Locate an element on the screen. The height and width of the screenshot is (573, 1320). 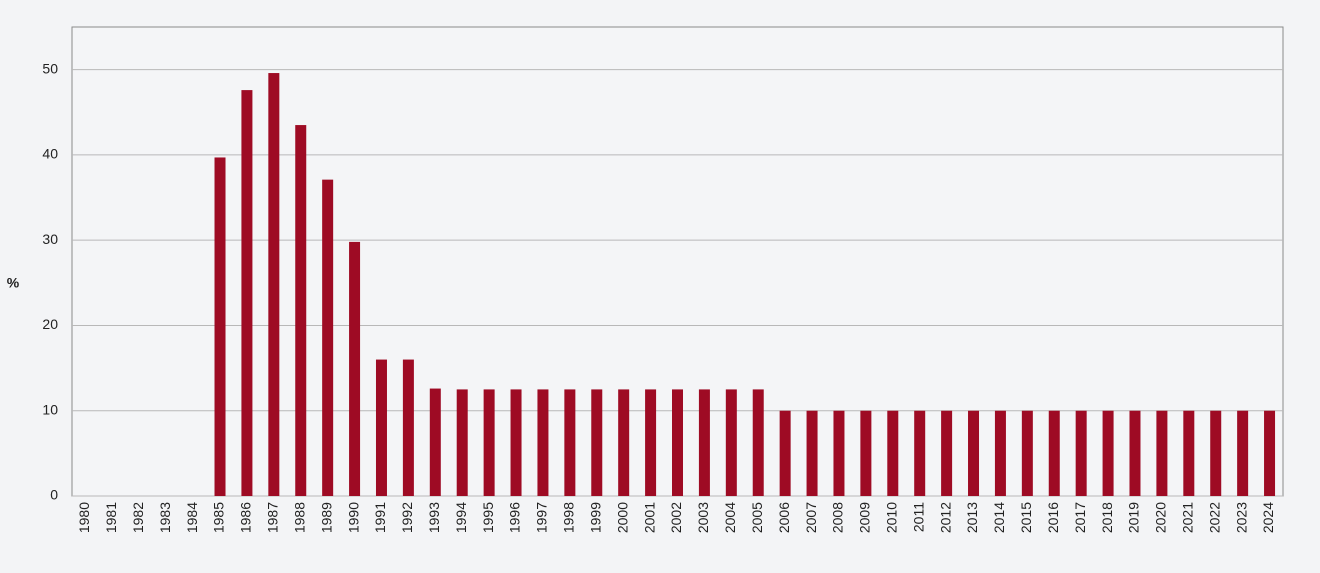
x-tick-label: 1982 is located at coordinates (138, 517).